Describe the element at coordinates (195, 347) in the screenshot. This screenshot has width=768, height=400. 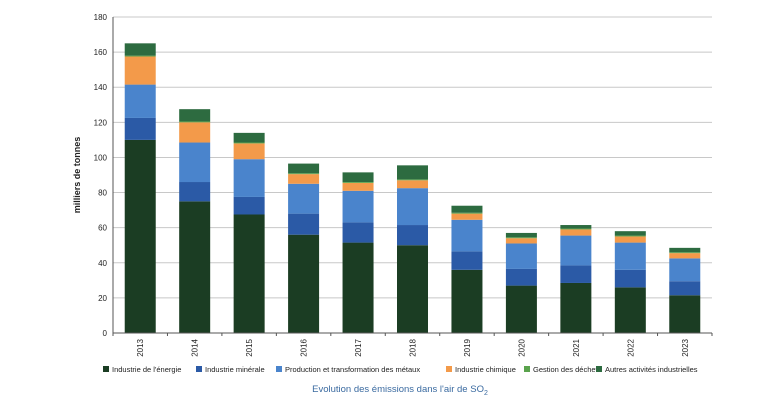
I see `x-tick-label: 2014` at that location.